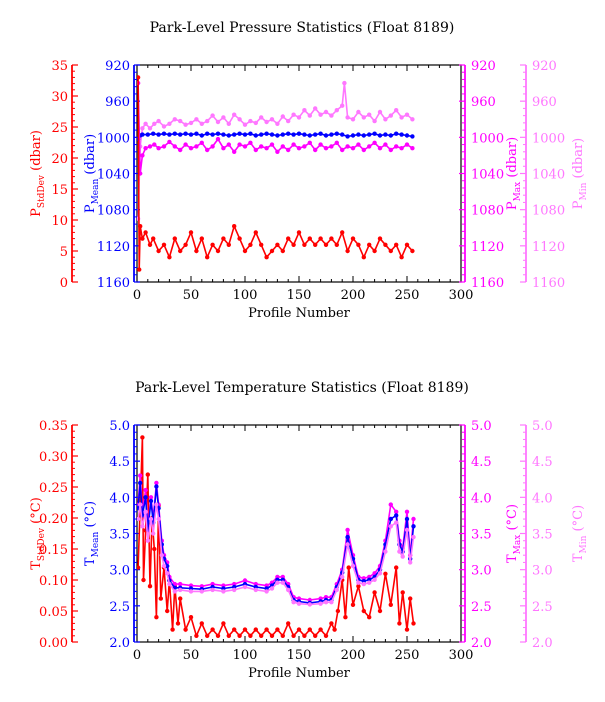  What do you see at coordinates (119, 643) in the screenshot?
I see `y-tick-label: 2.0` at bounding box center [119, 643].